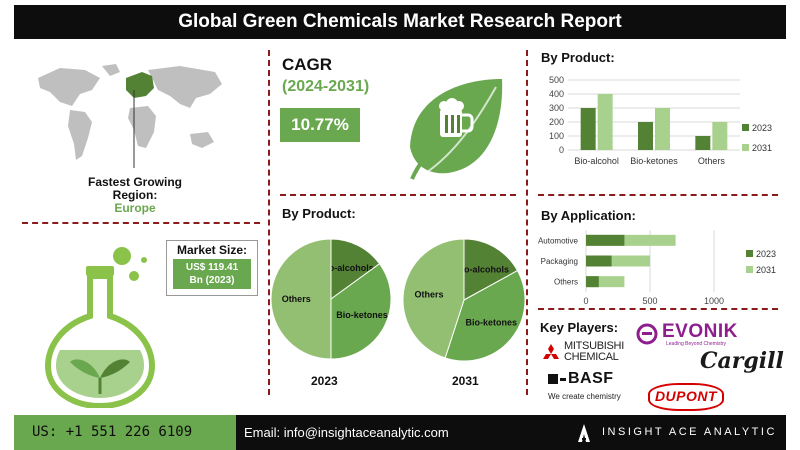 Image resolution: width=800 pixels, height=450 pixels. I want to click on cagr-value-box: 10.77%, so click(320, 125).